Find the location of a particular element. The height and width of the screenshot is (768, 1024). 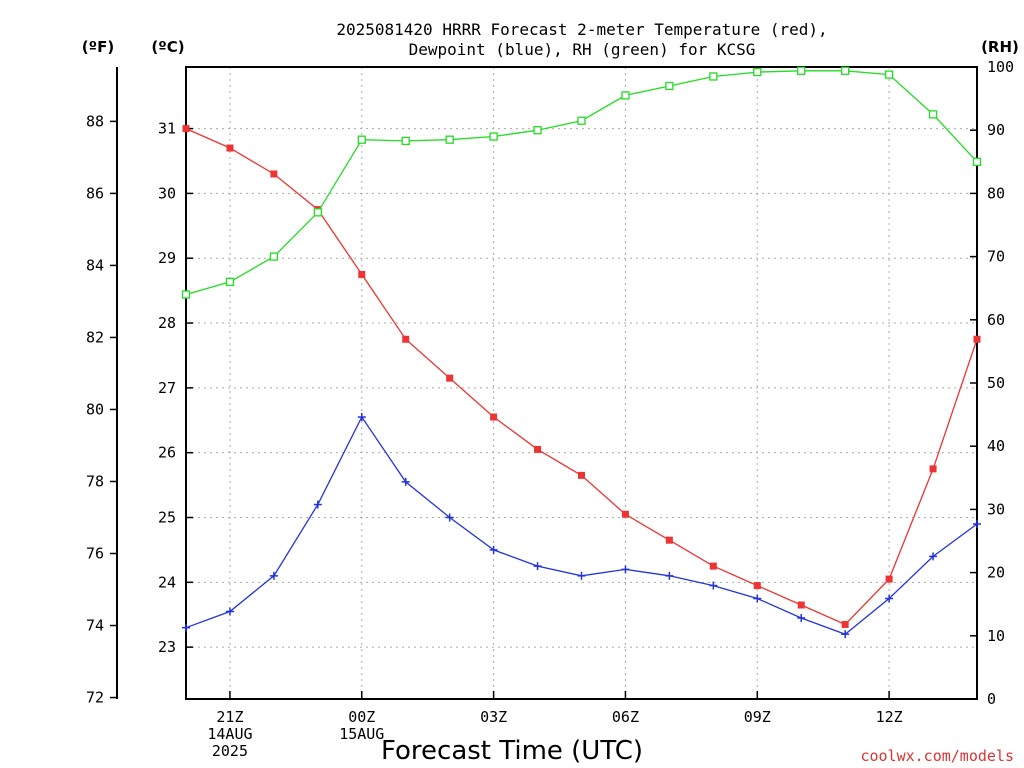

rh-tick-label: 90 is located at coordinates (996, 130).